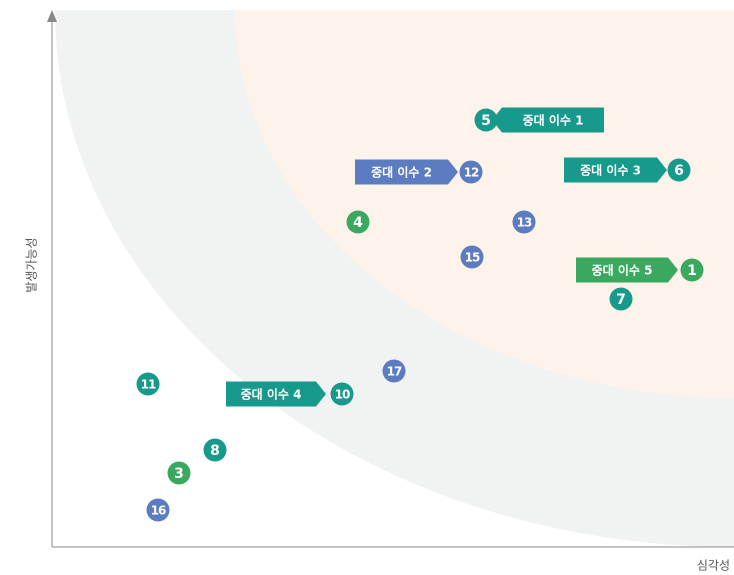 Image resolution: width=734 pixels, height=575 pixels. I want to click on node-label: 4, so click(358, 223).